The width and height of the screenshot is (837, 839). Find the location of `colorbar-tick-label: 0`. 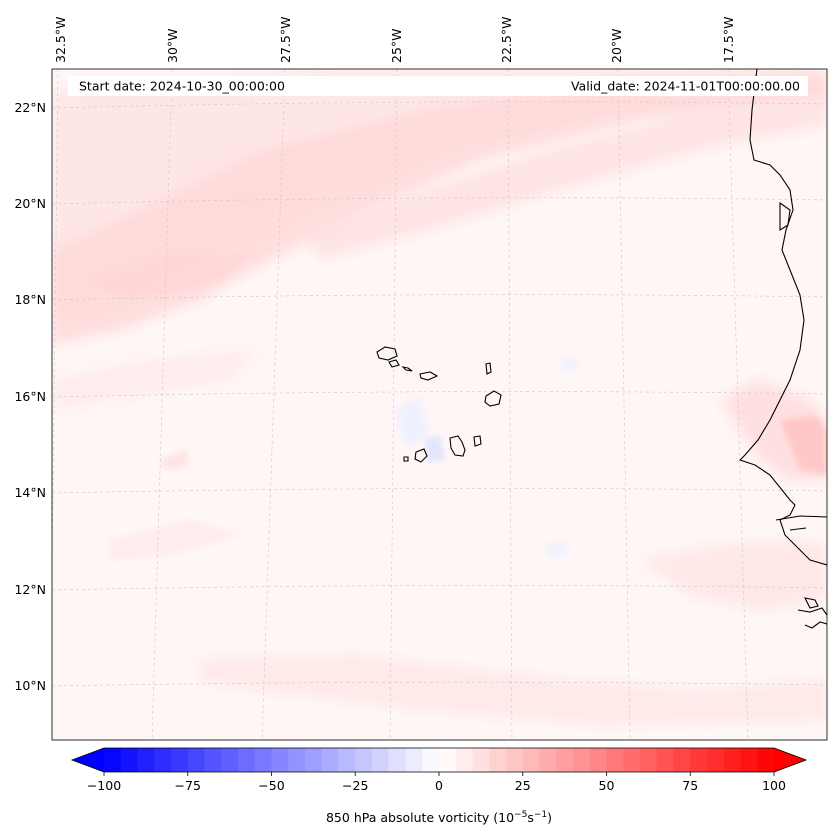

colorbar-tick-label: 0 is located at coordinates (439, 785).